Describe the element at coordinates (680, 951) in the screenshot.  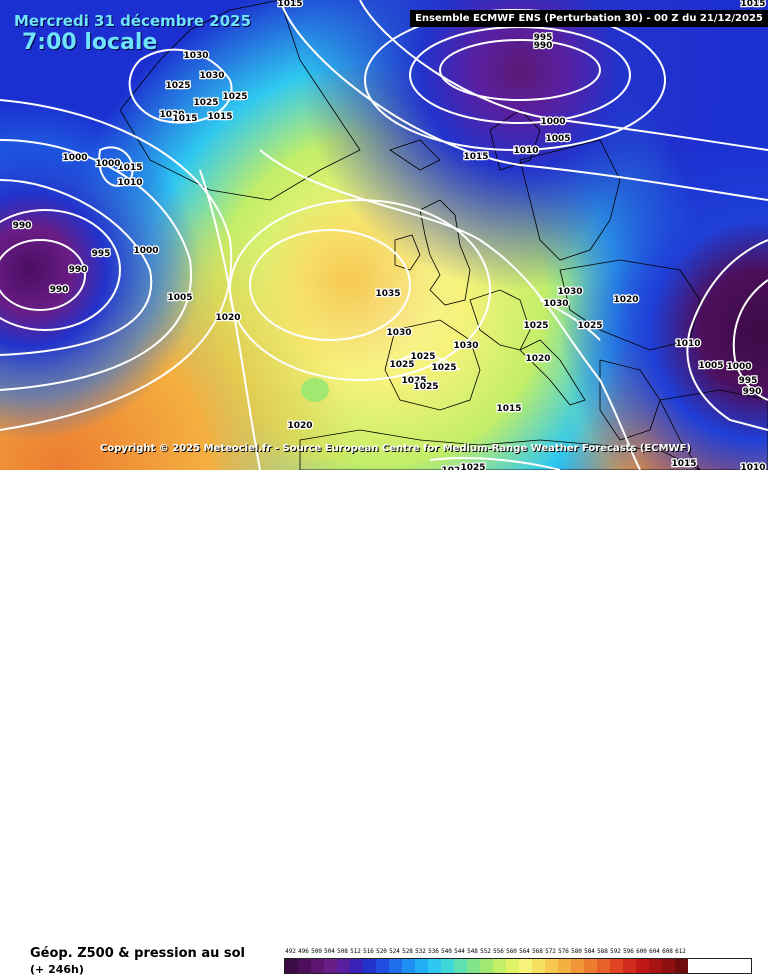
I see `scale-value: 612` at that location.